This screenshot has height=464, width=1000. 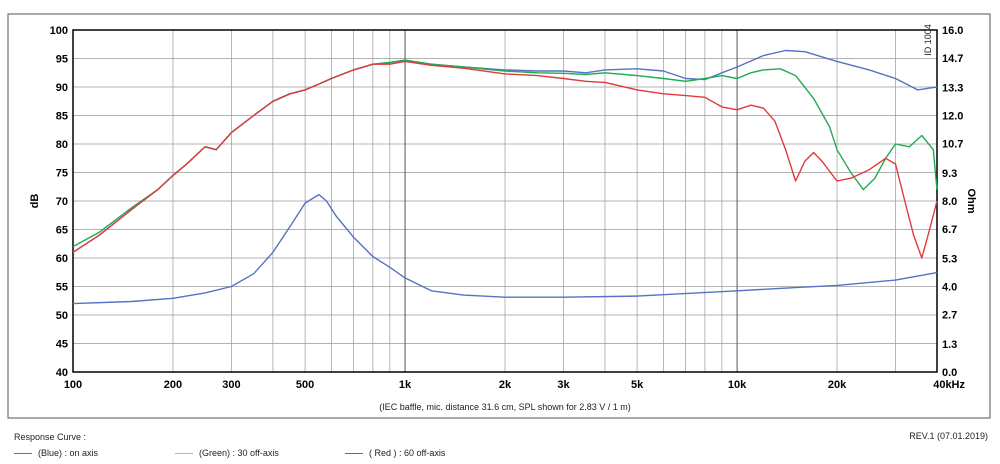 What do you see at coordinates (737, 385) in the screenshot?
I see `x-tick-label: 10k` at bounding box center [737, 385].